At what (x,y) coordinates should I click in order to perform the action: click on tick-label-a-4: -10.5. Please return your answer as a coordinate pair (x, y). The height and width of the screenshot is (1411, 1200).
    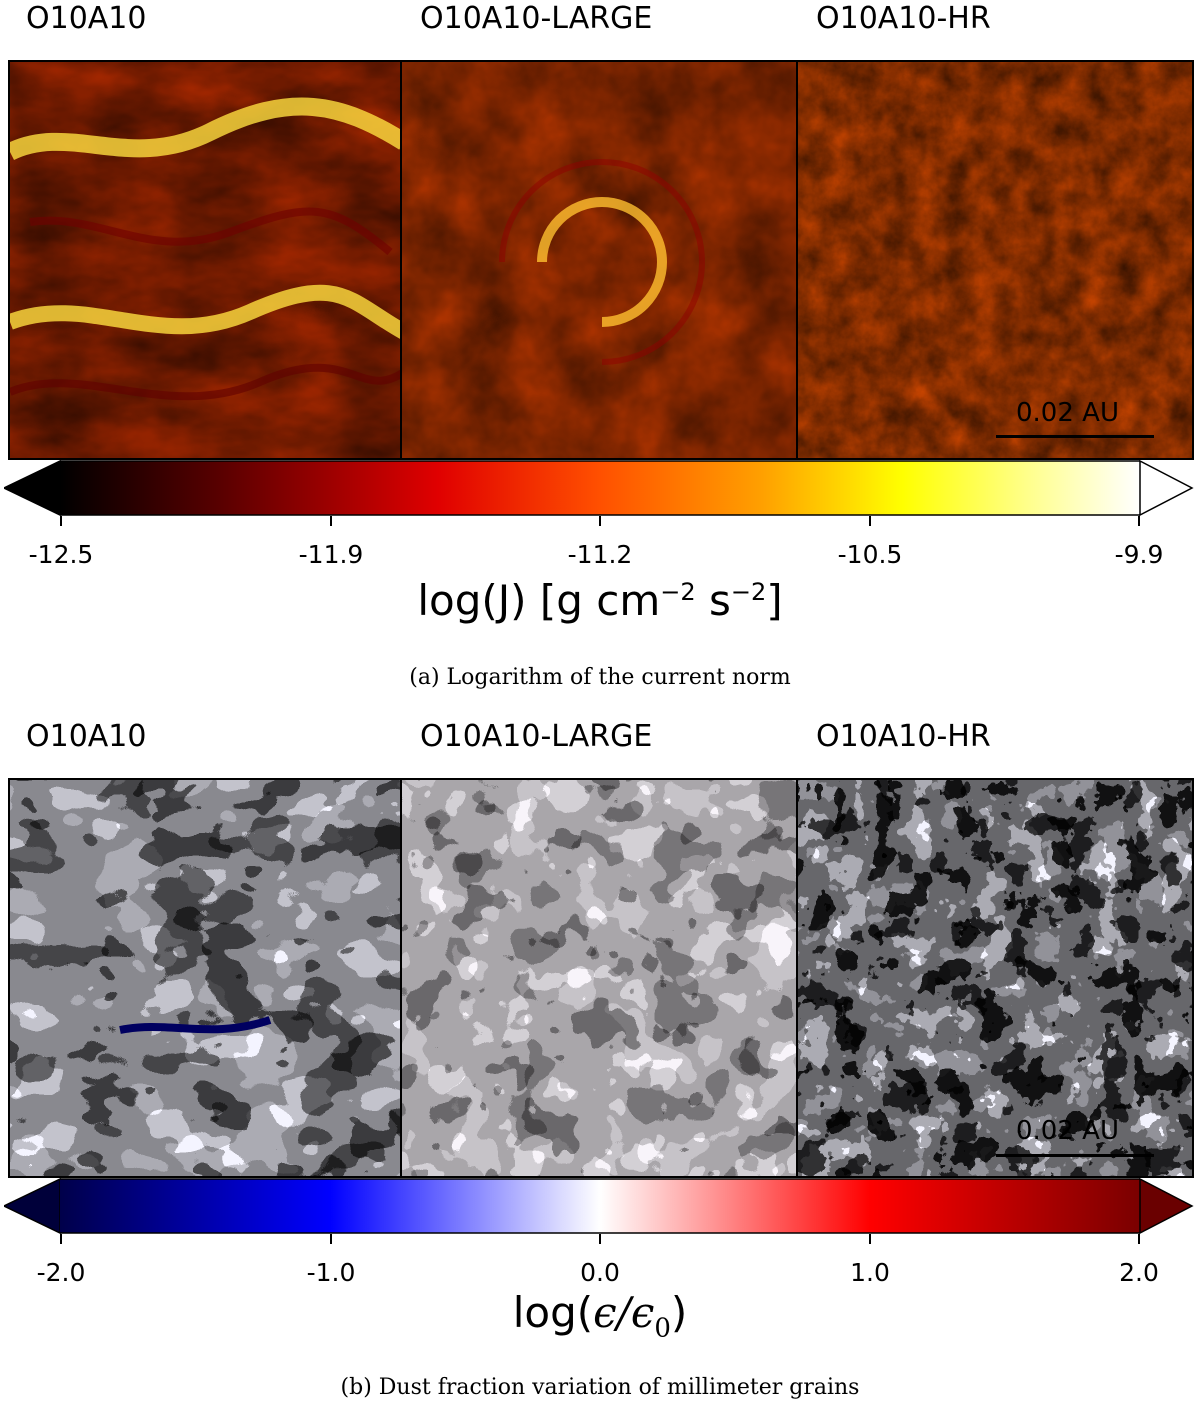
    Looking at the image, I should click on (870, 554).